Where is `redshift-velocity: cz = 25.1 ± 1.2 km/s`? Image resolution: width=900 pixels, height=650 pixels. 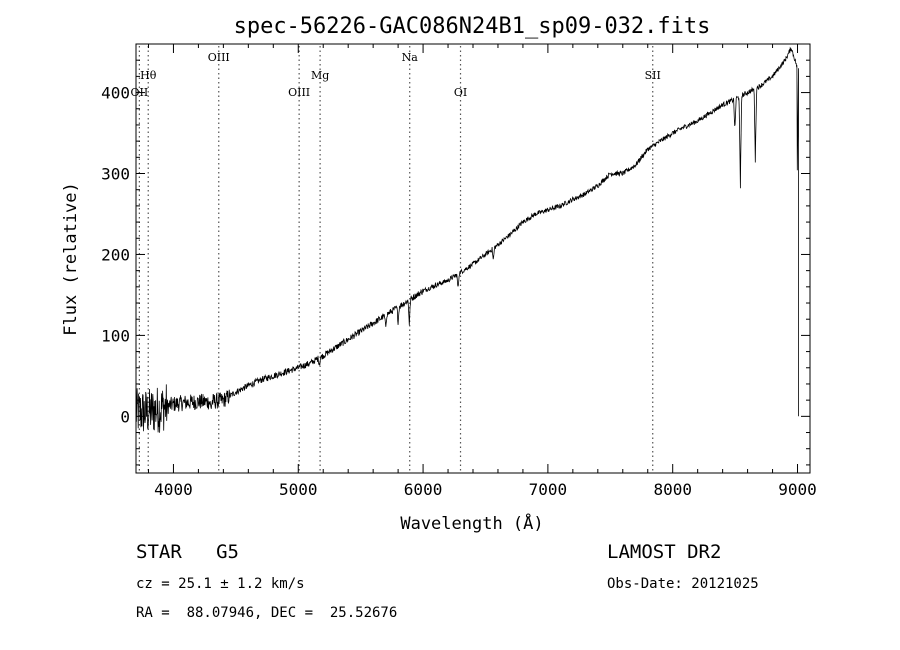
redshift-velocity: cz = 25.1 ± 1.2 km/s is located at coordinates (220, 584).